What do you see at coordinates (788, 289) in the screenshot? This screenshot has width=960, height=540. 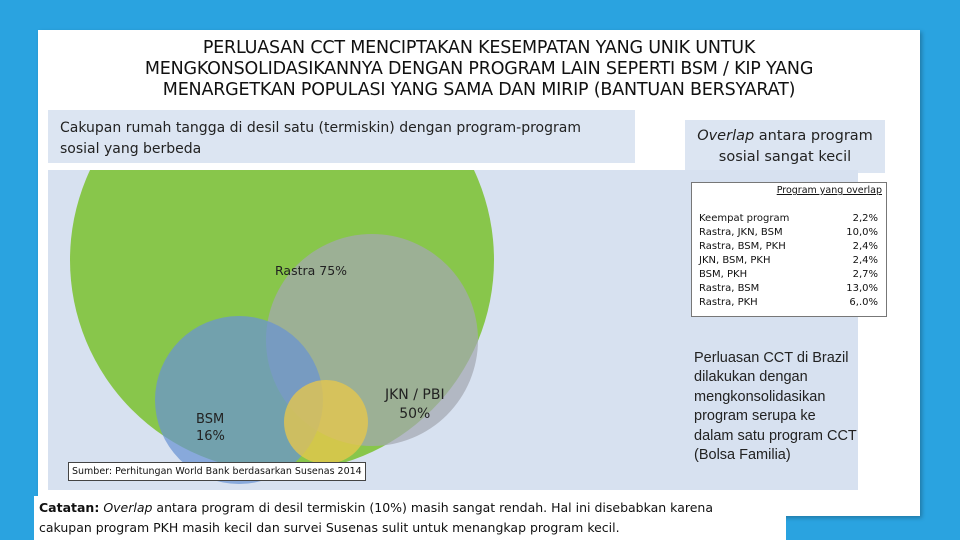 I see `table-row: Rastra, BSM 13,0%` at bounding box center [788, 289].